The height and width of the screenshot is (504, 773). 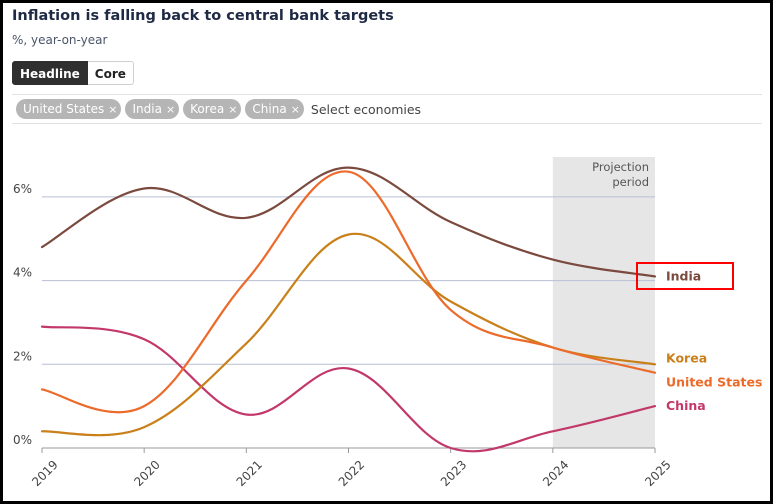 What do you see at coordinates (22, 273) in the screenshot?
I see `y-tick-label: 4%` at bounding box center [22, 273].